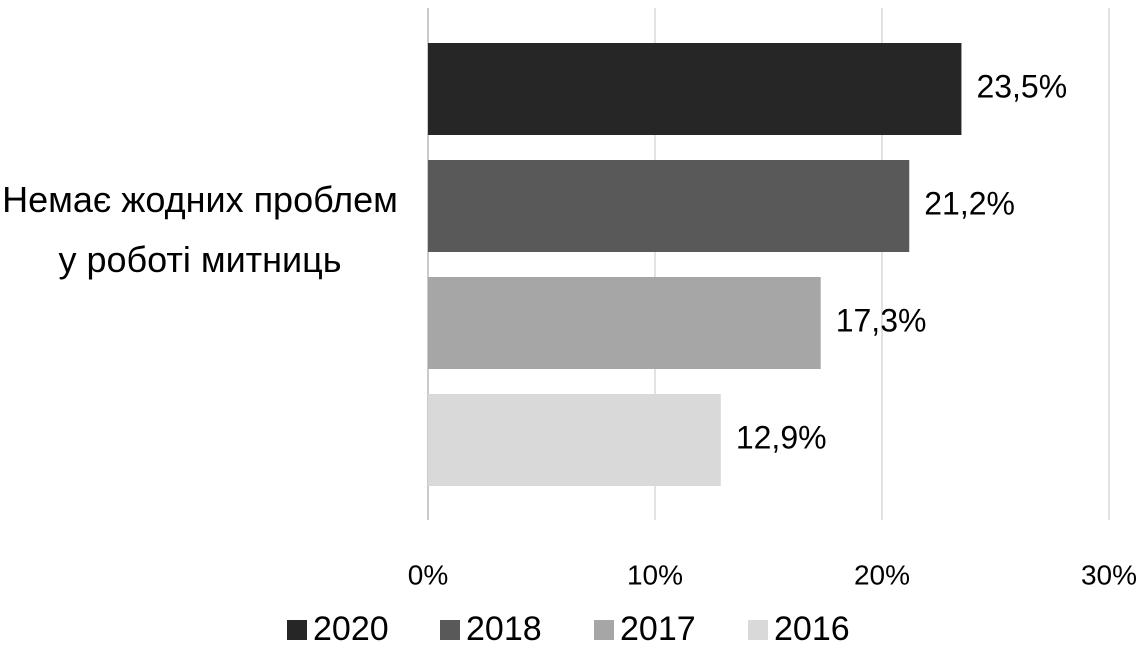  What do you see at coordinates (504, 629) in the screenshot?
I see `legend-label: 2018` at bounding box center [504, 629].